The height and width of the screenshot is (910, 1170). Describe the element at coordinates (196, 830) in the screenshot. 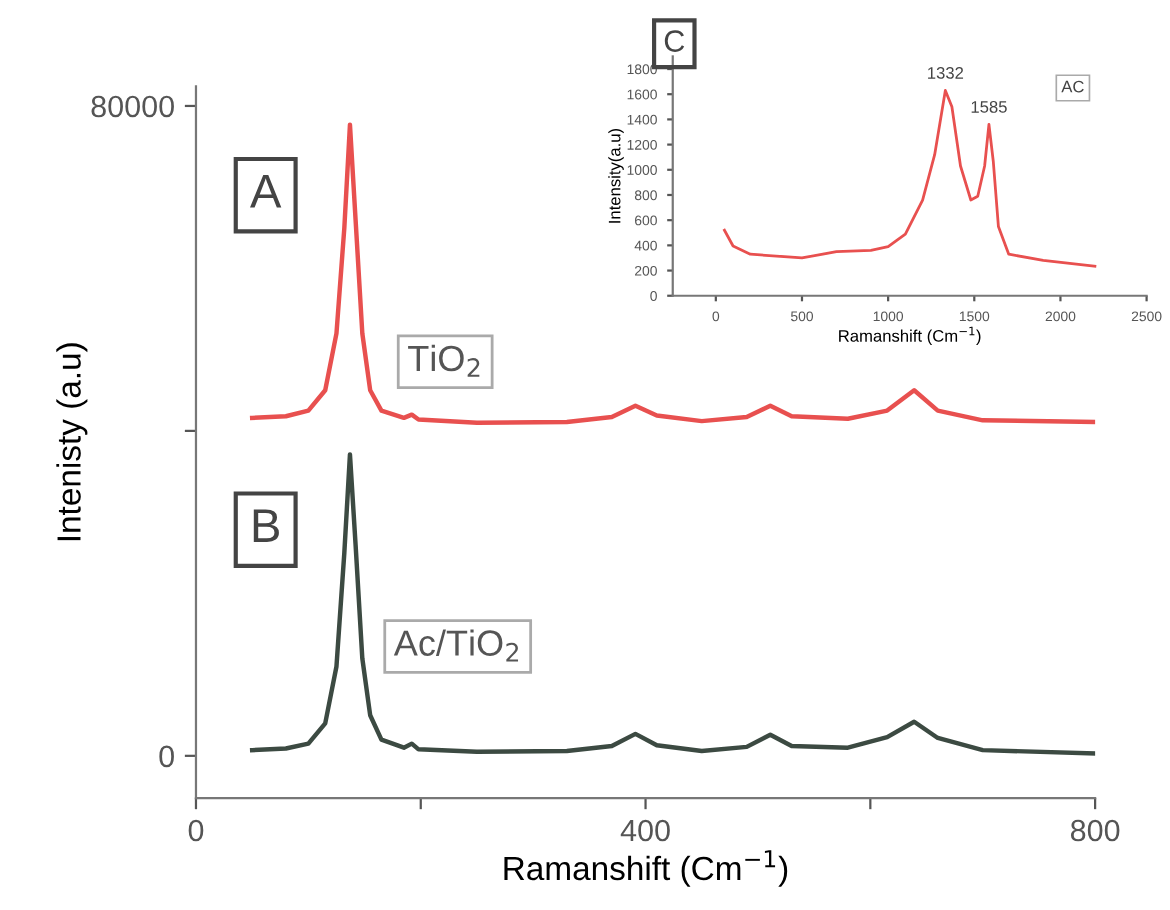

I see `x-tick-label: 0` at that location.